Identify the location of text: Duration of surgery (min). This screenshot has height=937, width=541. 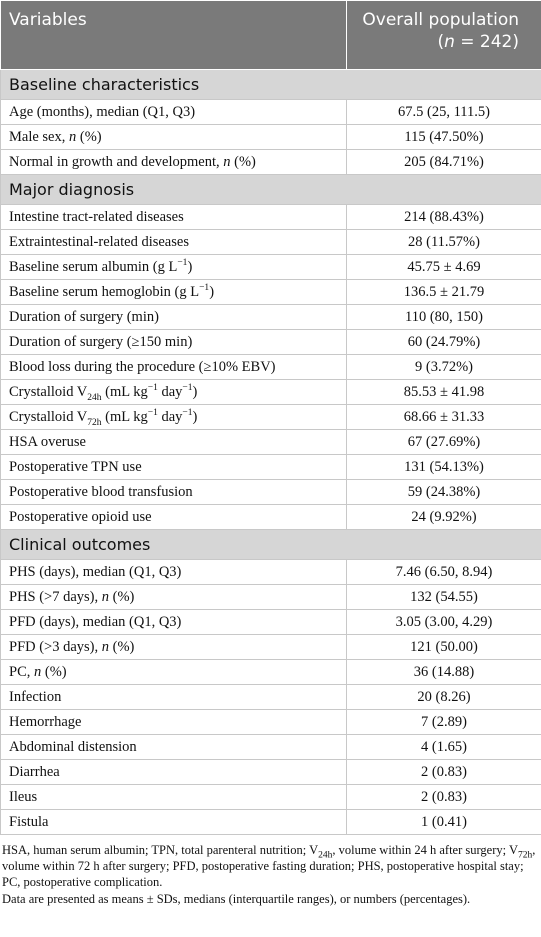
(84, 317).